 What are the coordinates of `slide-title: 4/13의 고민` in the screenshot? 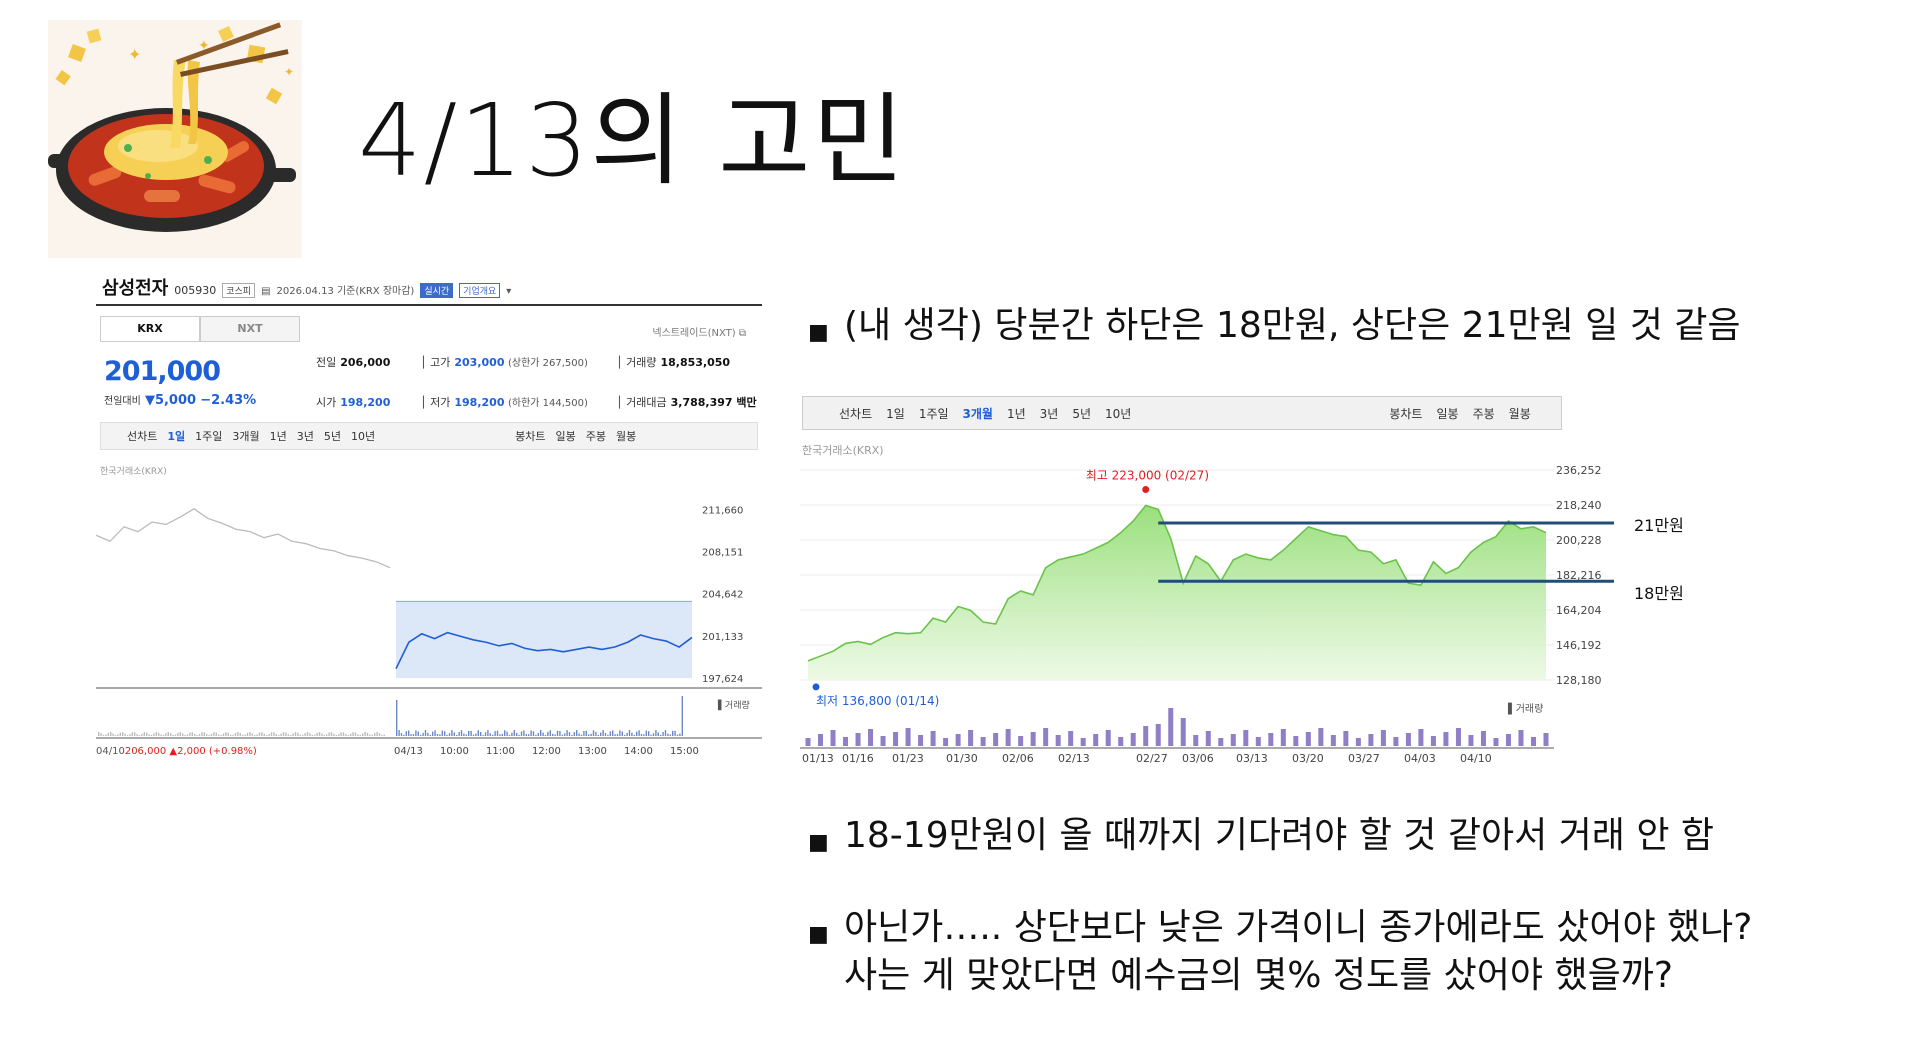 It's located at (632, 140).